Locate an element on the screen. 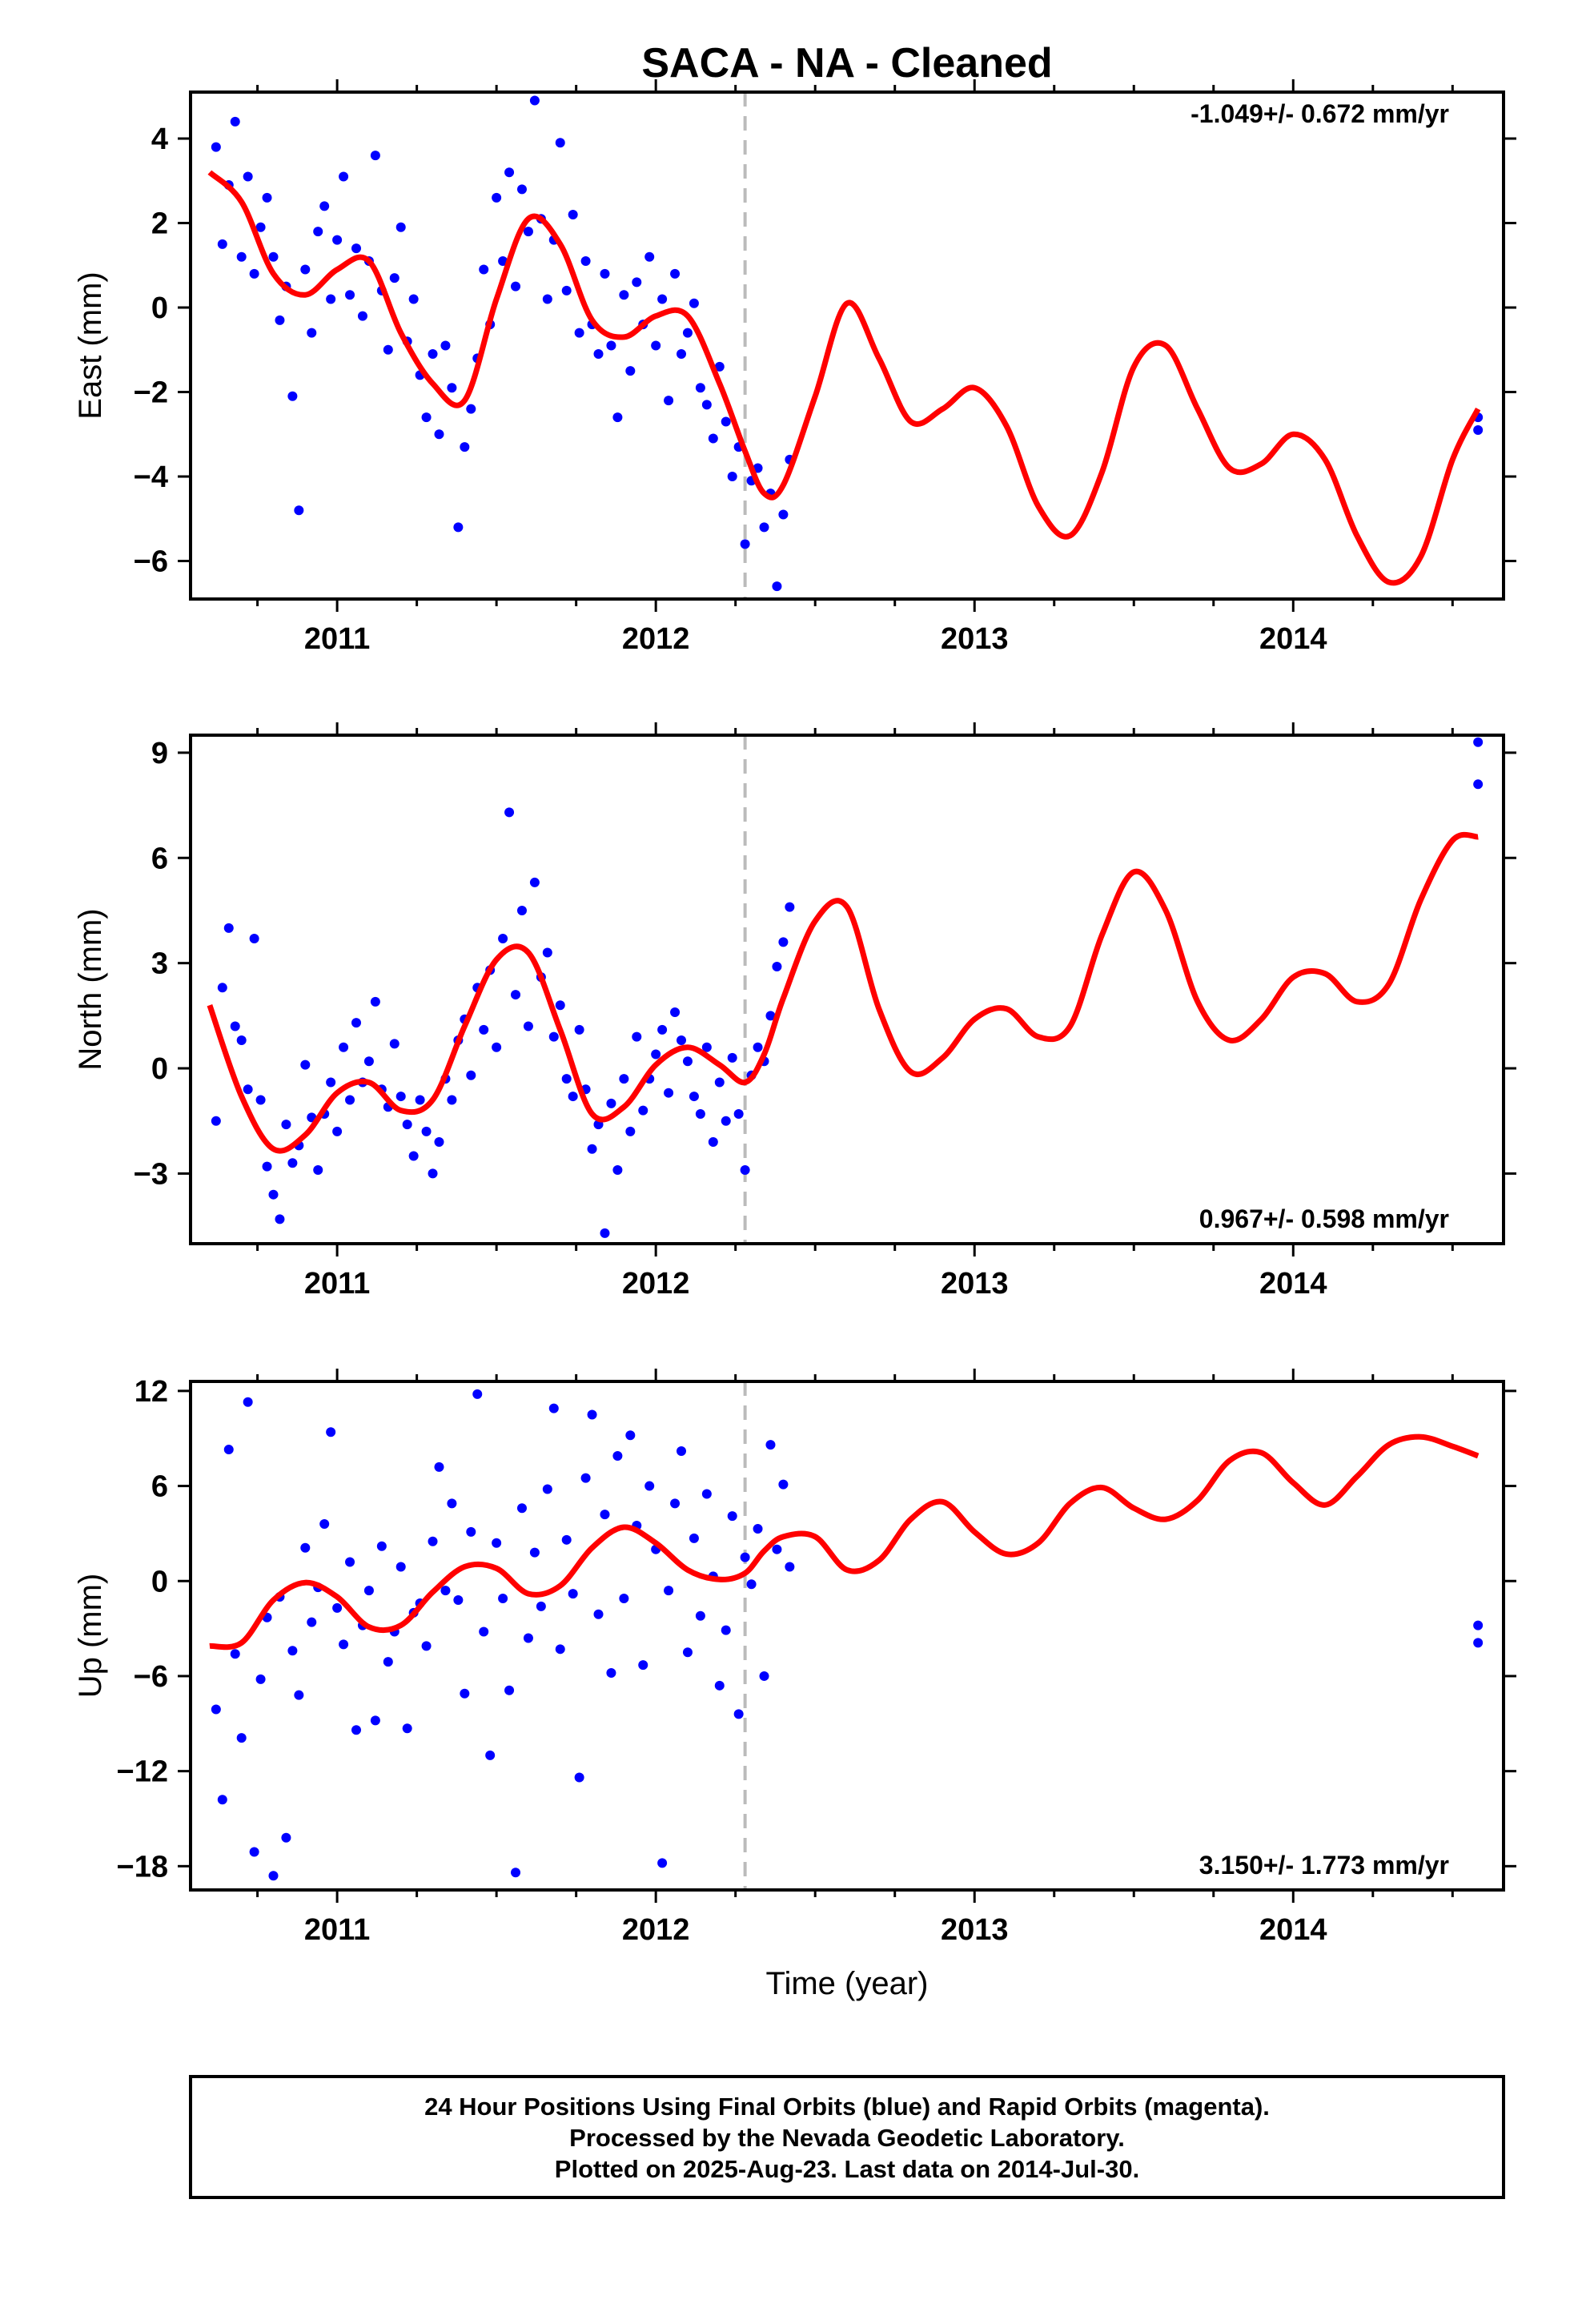  north-x-tick-label: 2013 is located at coordinates (975, 1284).